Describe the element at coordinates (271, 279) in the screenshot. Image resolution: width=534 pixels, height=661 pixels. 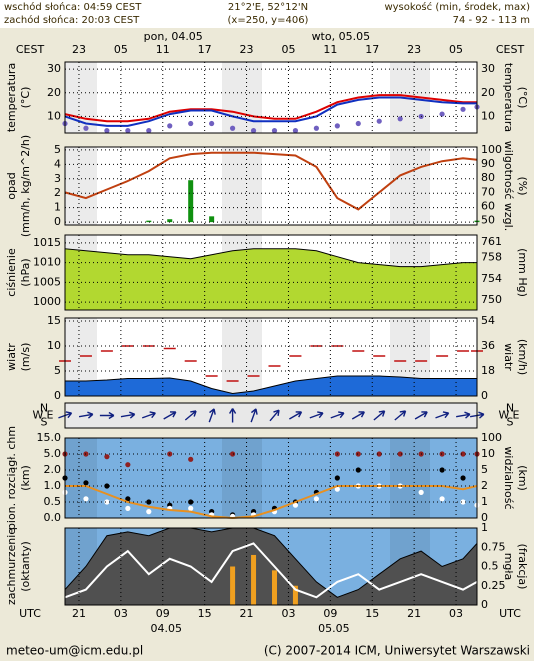
I see `area` at that location.